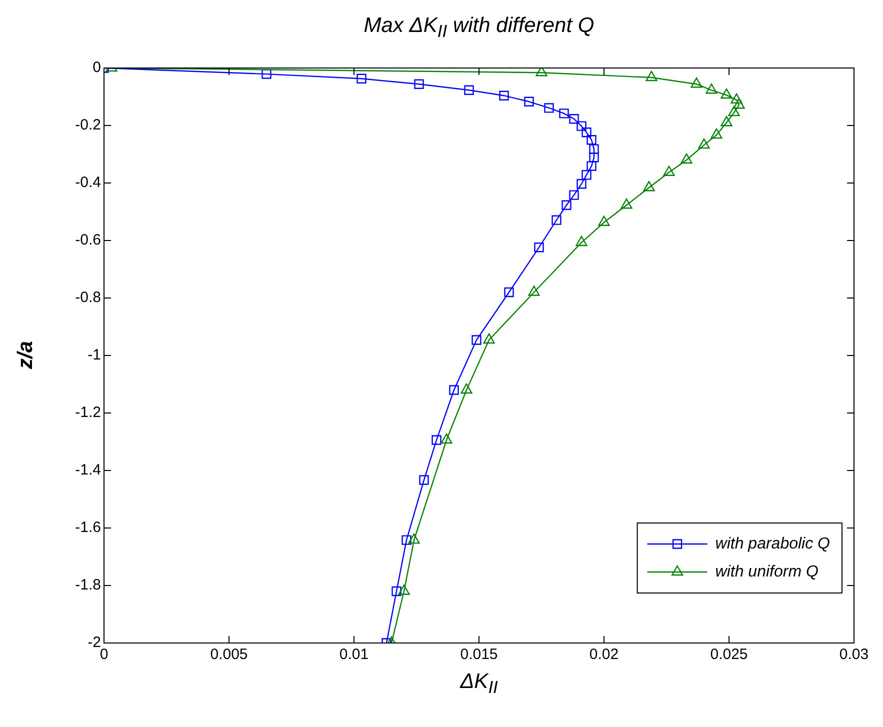  Describe the element at coordinates (88, 240) in the screenshot. I see `y-tick-label: -0.6` at that location.